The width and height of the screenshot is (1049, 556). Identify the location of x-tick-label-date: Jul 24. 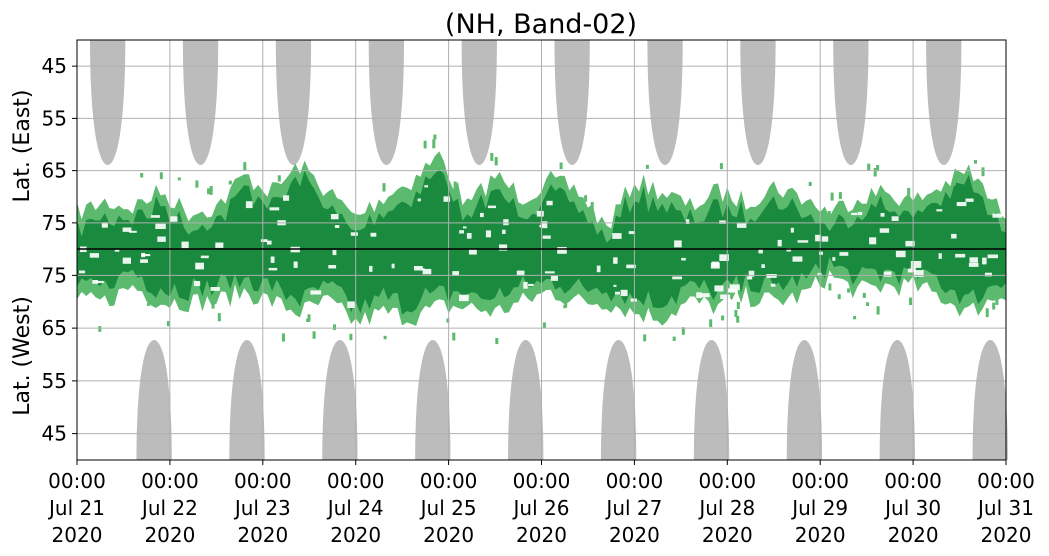
(355, 508).